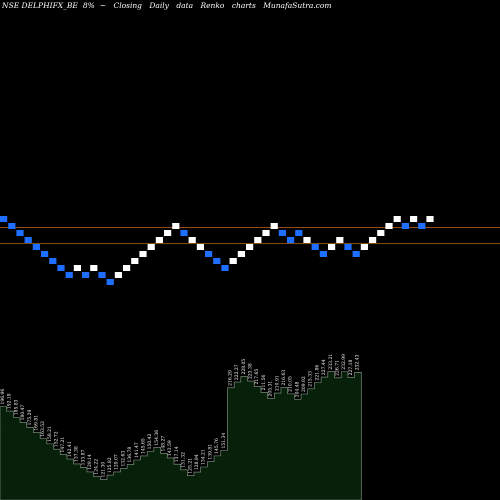 The image size is (500, 500). I want to click on volume-label: 137.38, so click(77, 454).